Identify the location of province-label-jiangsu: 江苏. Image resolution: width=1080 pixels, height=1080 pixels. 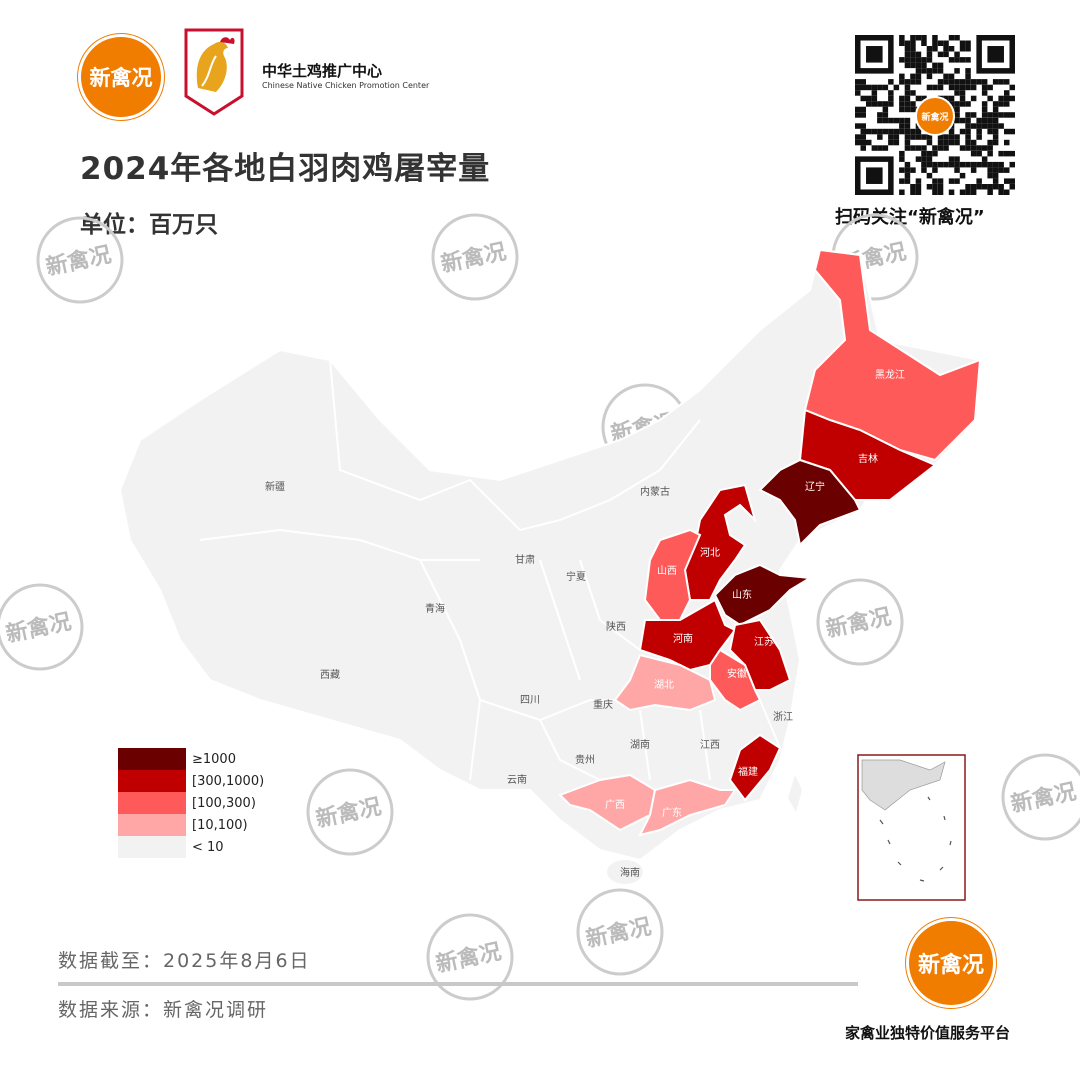
(764, 641).